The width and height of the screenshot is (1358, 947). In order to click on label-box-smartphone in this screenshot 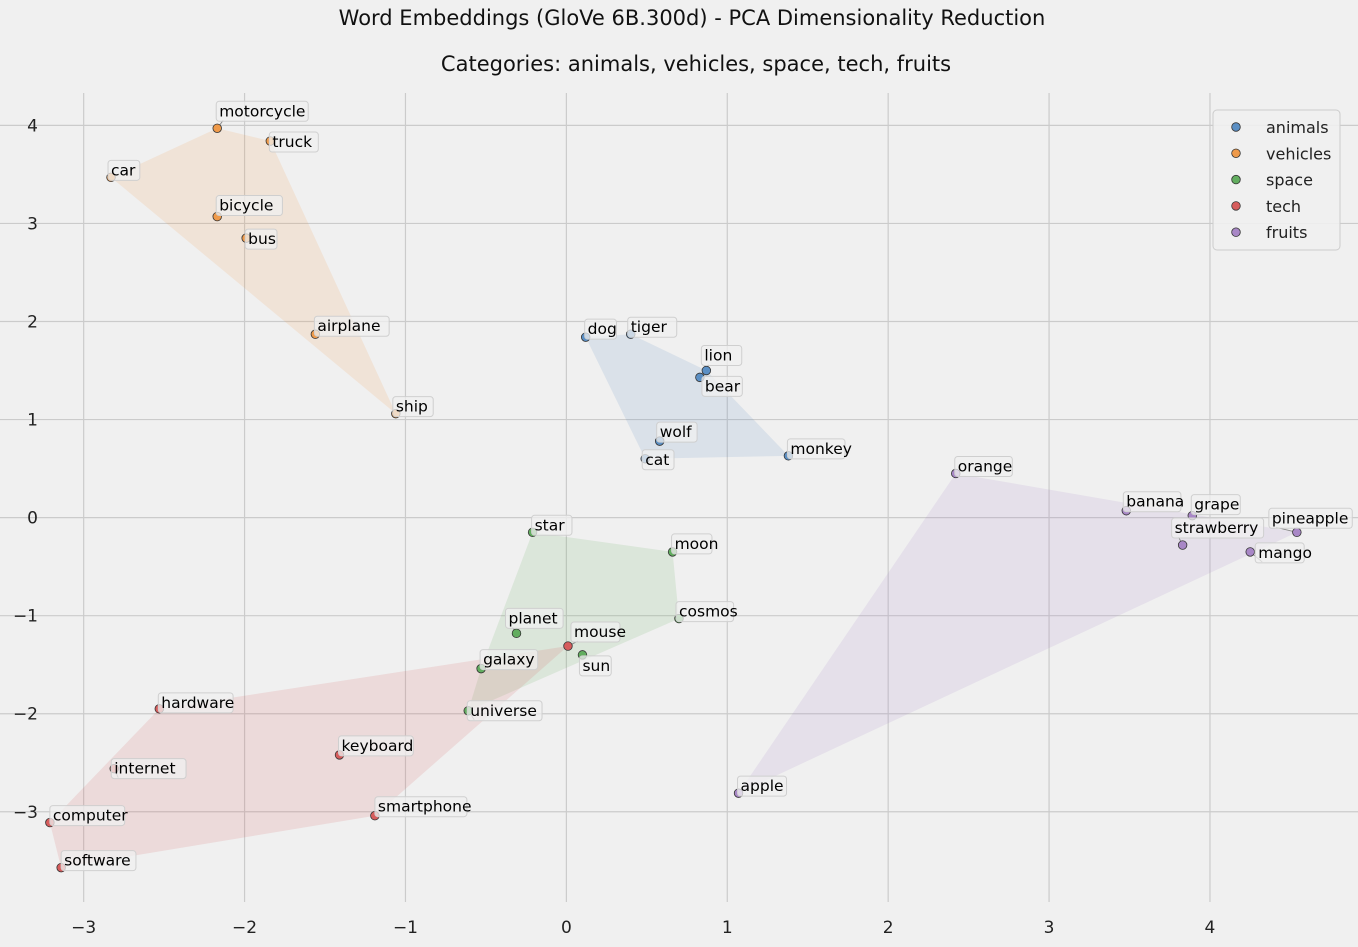, I will do `click(421, 807)`.